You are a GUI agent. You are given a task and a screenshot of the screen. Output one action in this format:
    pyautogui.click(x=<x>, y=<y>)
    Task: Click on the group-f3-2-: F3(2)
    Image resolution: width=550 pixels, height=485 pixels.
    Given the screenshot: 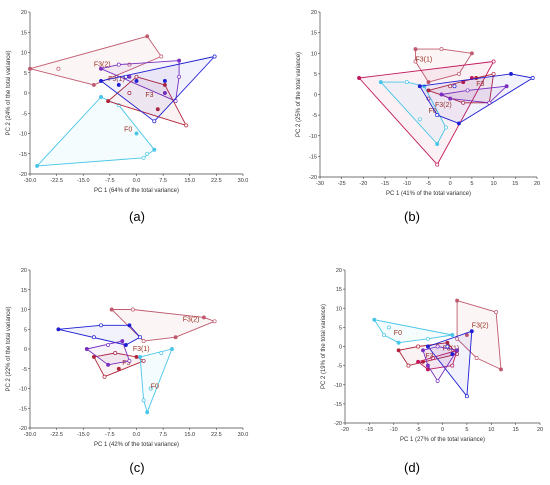 What is the action you would take?
    pyautogui.click(x=479, y=335)
    